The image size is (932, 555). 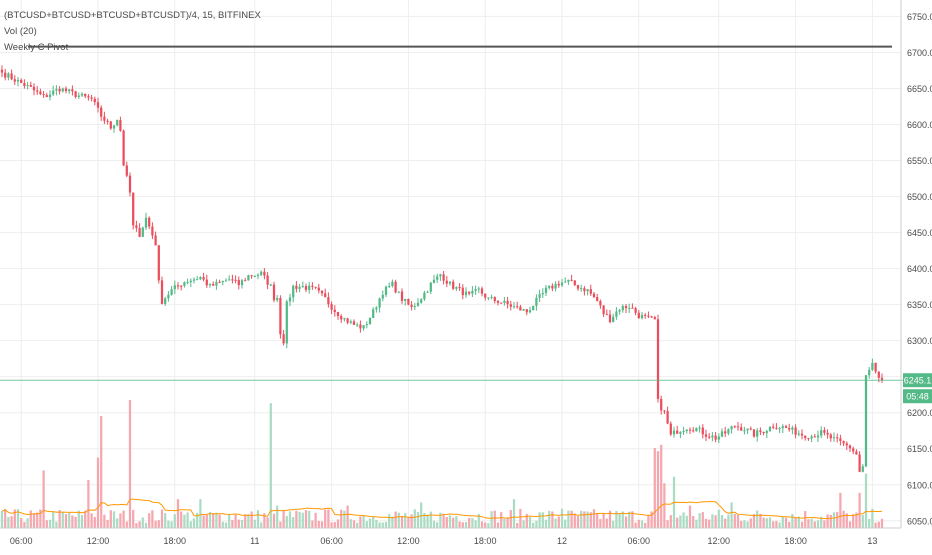 What do you see at coordinates (917, 396) in the screenshot?
I see `countdown-tag` at bounding box center [917, 396].